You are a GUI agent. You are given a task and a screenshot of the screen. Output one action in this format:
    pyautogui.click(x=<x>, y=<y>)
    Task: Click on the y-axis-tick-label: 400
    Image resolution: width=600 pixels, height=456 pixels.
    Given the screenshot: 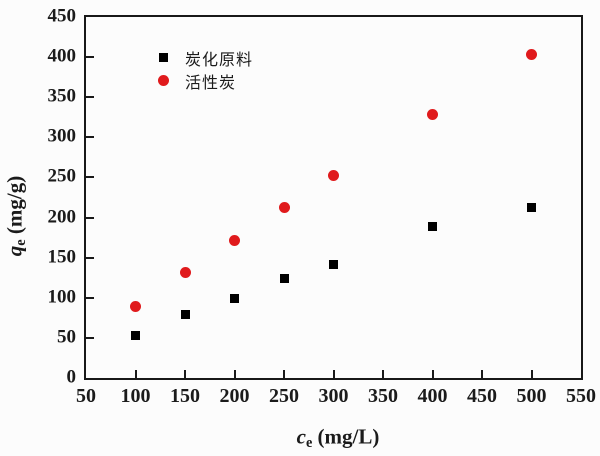 What is the action you would take?
    pyautogui.click(x=62, y=56)
    